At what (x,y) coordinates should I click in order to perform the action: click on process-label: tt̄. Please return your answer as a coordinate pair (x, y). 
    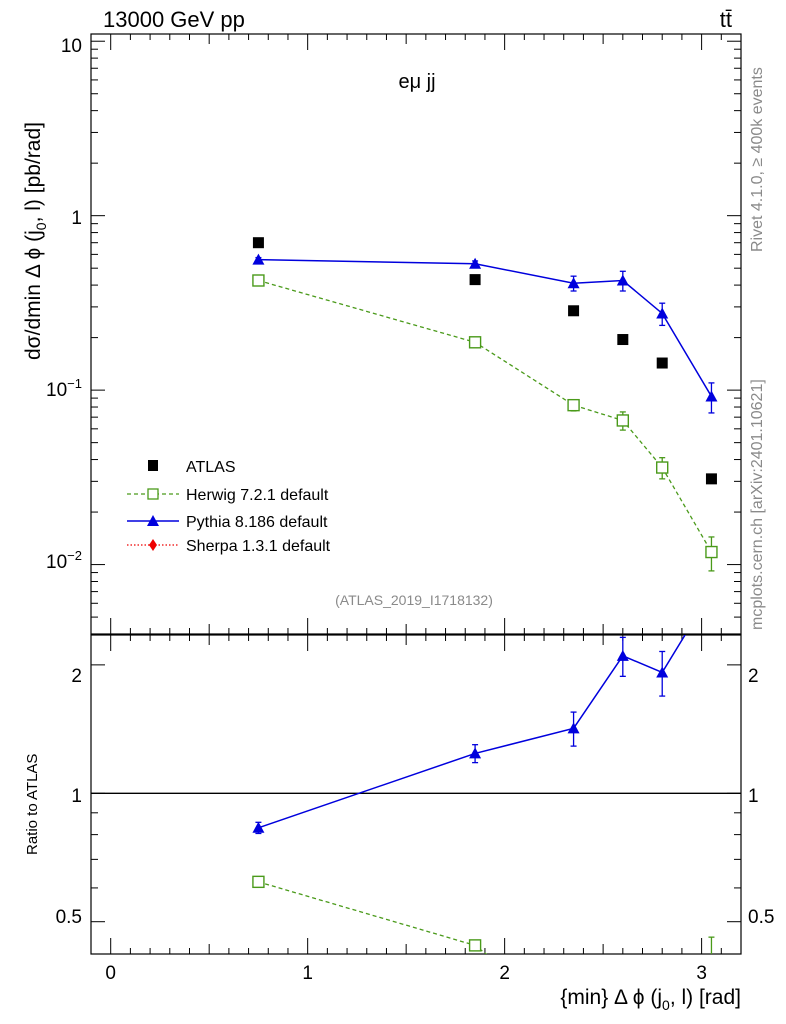
    Looking at the image, I should click on (726, 19).